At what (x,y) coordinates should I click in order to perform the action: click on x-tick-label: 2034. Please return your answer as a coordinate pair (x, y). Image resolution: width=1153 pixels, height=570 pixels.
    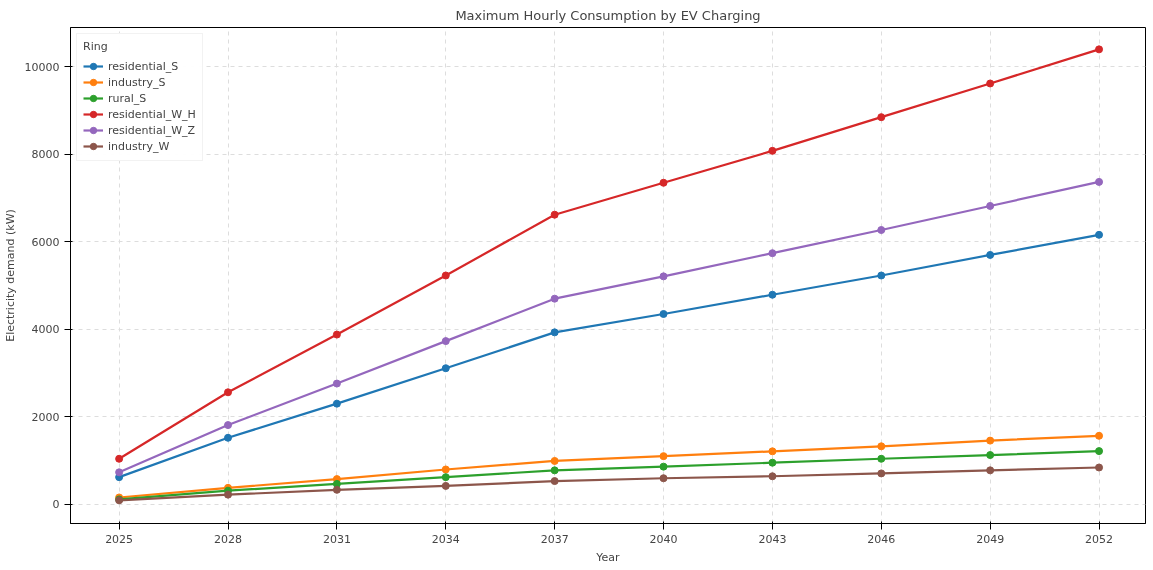
    Looking at the image, I should click on (445, 539).